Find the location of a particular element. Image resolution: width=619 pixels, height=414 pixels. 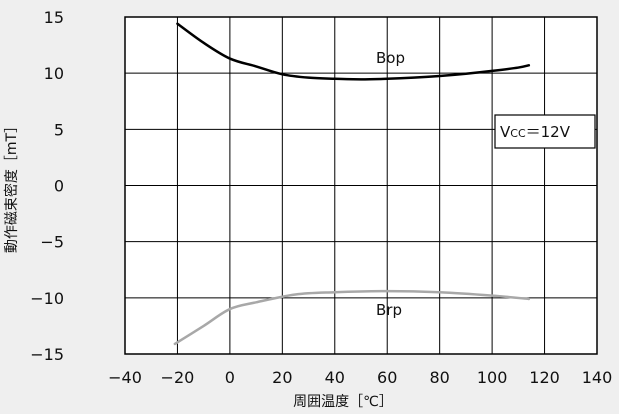

series-line-brp is located at coordinates (352, 317).